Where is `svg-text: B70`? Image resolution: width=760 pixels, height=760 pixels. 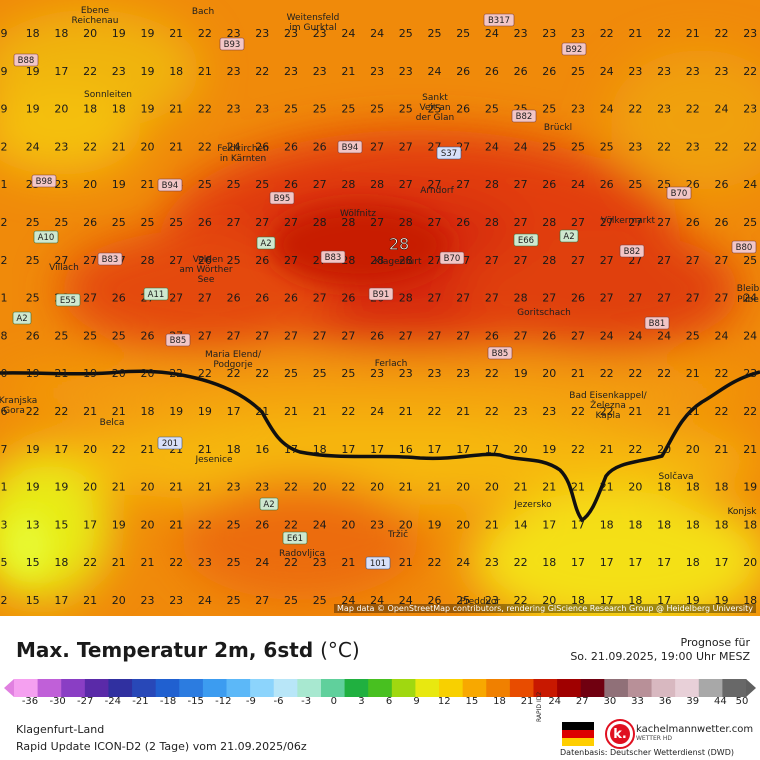
svg-text: B70 is located at coordinates (452, 259).